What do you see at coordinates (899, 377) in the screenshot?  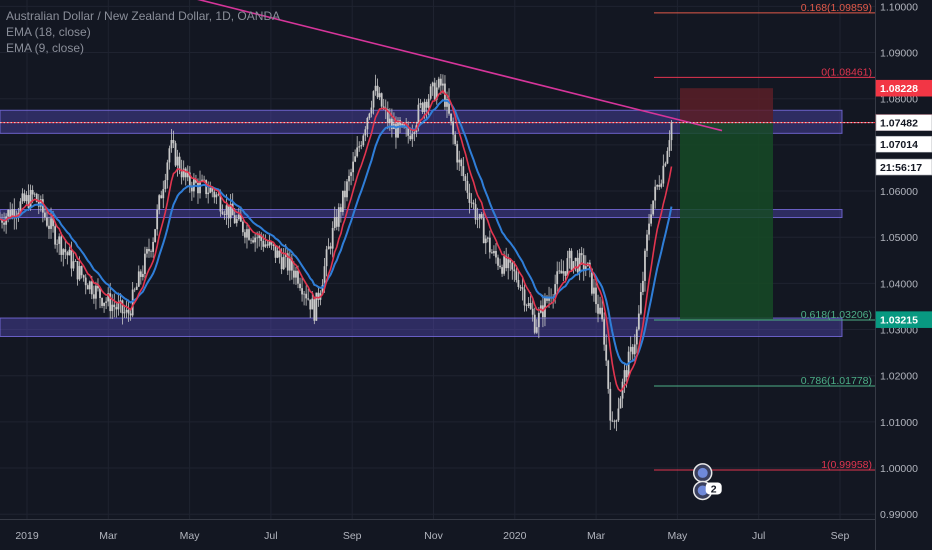 I see `y-tick-label: 1.02000` at bounding box center [899, 377].